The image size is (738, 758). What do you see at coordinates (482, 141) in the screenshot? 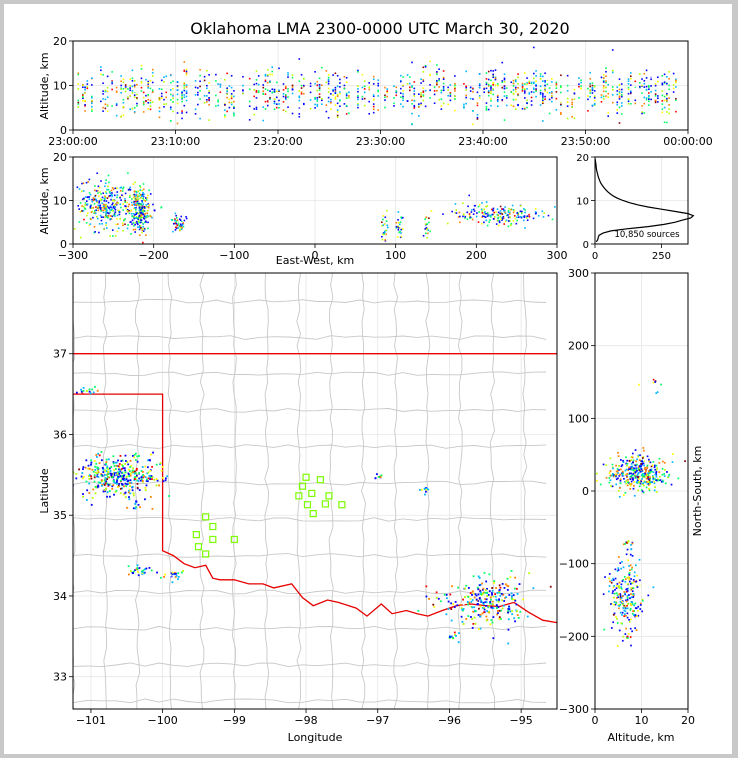
I see `x-tick-label: 23:40:00` at bounding box center [482, 141].